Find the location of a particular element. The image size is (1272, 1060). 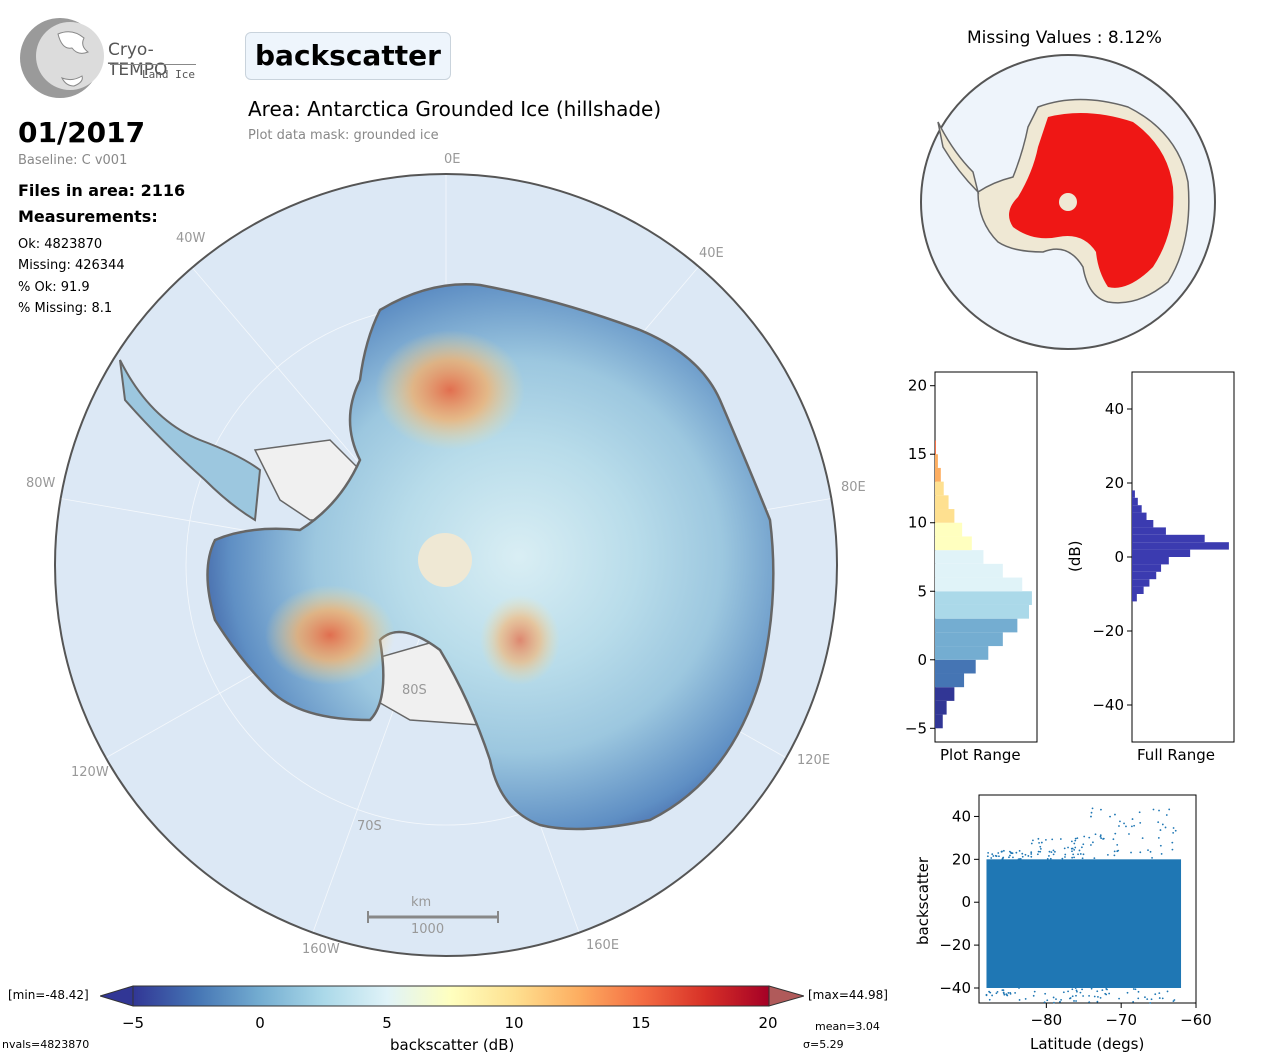

stat-pct-missing: % Missing: 8.1 is located at coordinates (65, 308).